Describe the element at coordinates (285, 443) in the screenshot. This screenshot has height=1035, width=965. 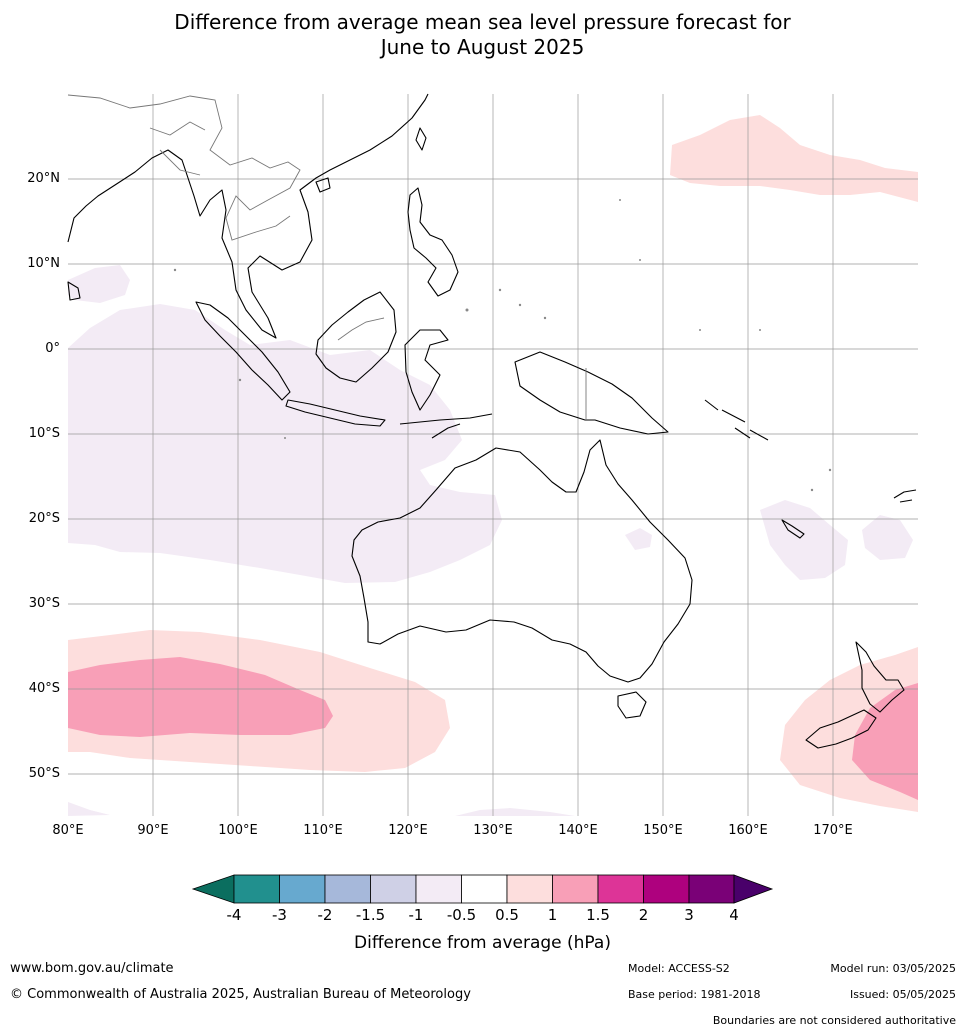
I see `anomaly-region-negative` at that location.